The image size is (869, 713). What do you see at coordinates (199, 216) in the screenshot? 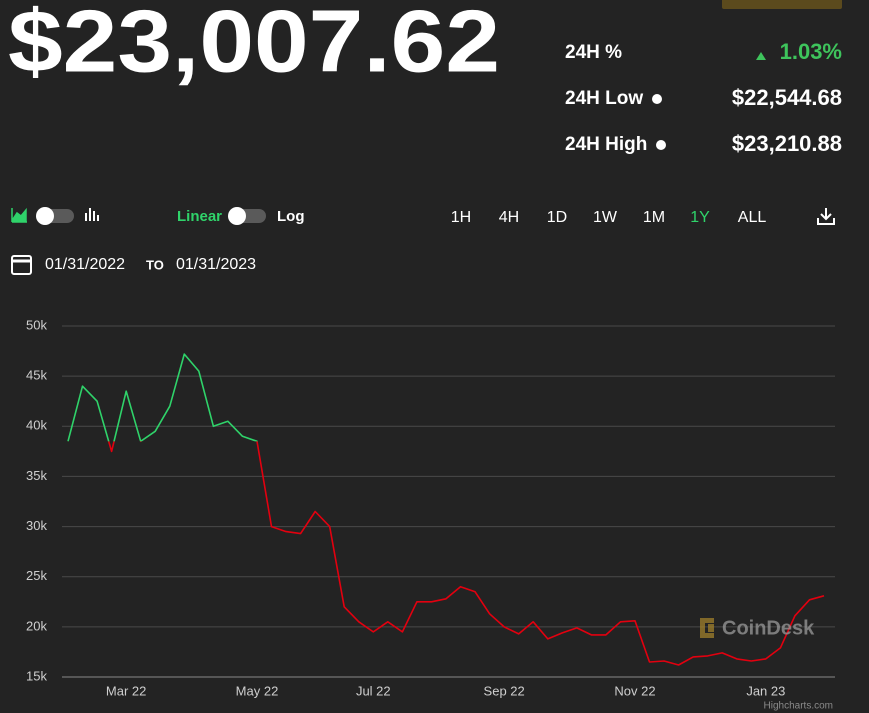
I see `scale-option: Linear` at bounding box center [199, 216].